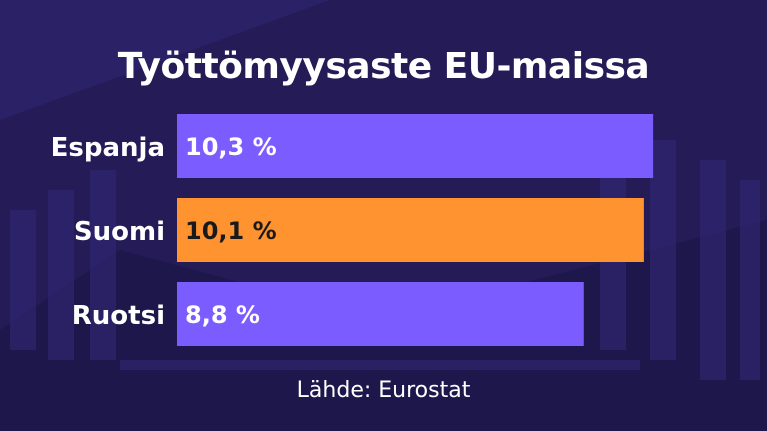 The image size is (767, 431). I want to click on value-label-espanja: 10,3 %, so click(231, 147).